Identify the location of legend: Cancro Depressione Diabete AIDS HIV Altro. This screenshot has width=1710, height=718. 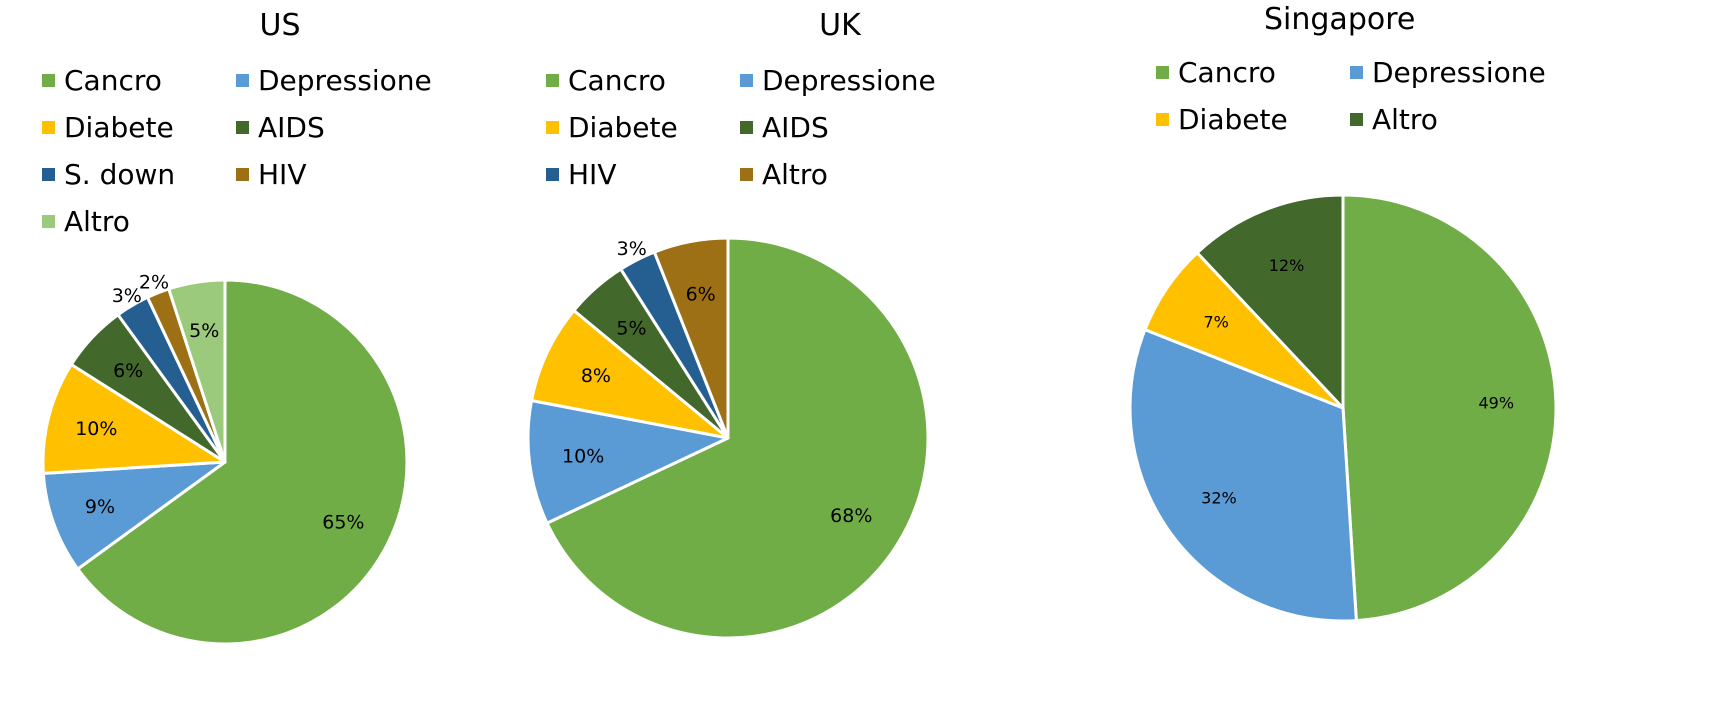
(743, 127).